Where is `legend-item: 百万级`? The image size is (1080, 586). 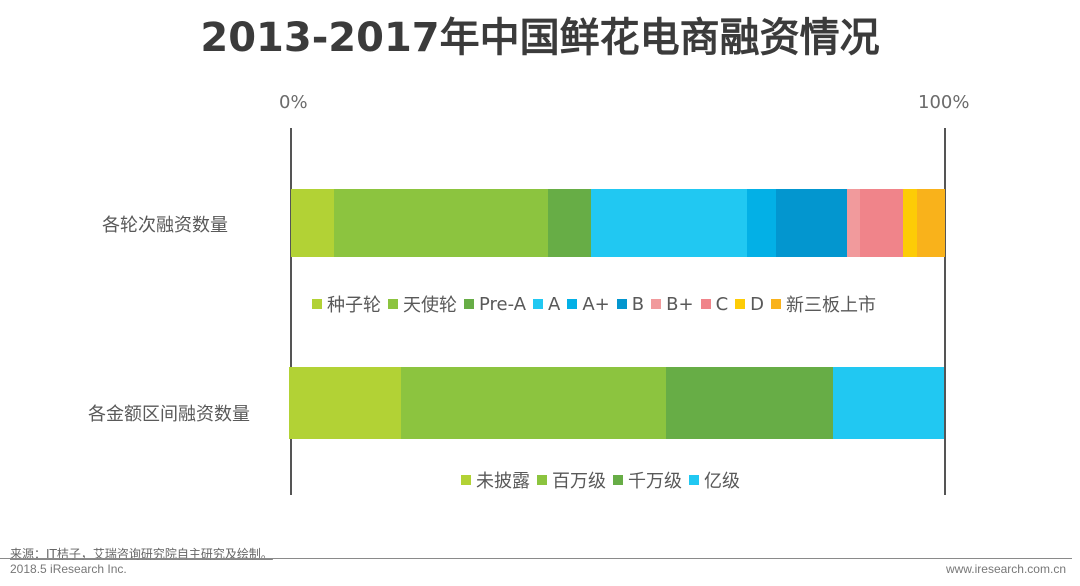 legend-item: 百万级 is located at coordinates (571, 480).